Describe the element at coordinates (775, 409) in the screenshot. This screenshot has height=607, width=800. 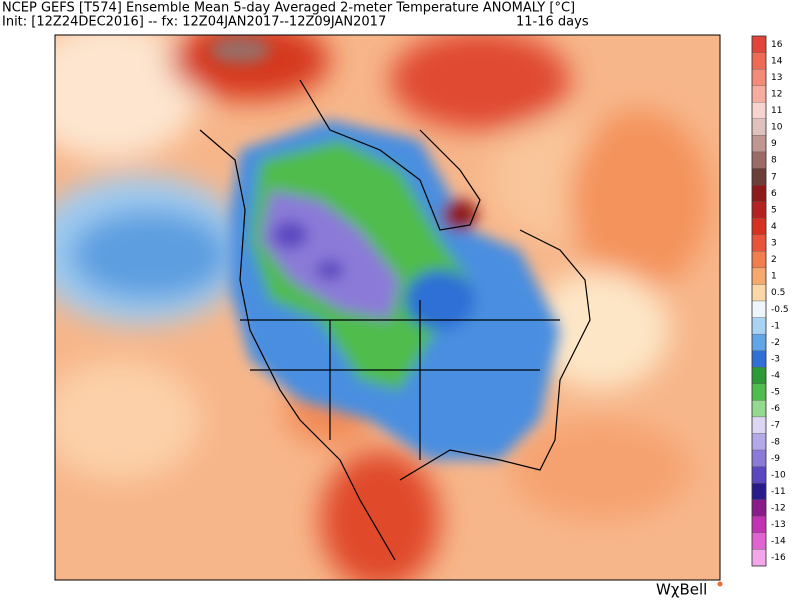
I see `legend-label: -6` at that location.